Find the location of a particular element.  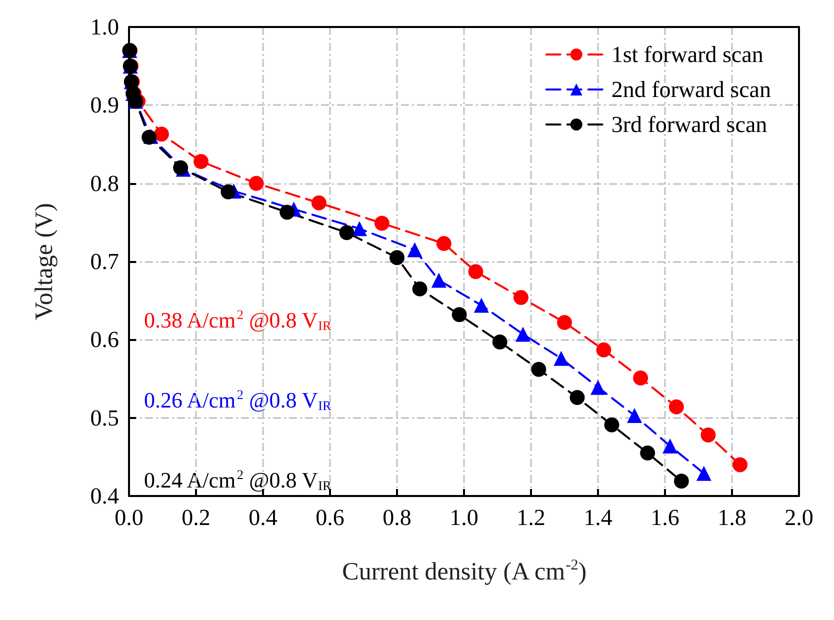

x-tick-label: 1.6 is located at coordinates (665, 517).